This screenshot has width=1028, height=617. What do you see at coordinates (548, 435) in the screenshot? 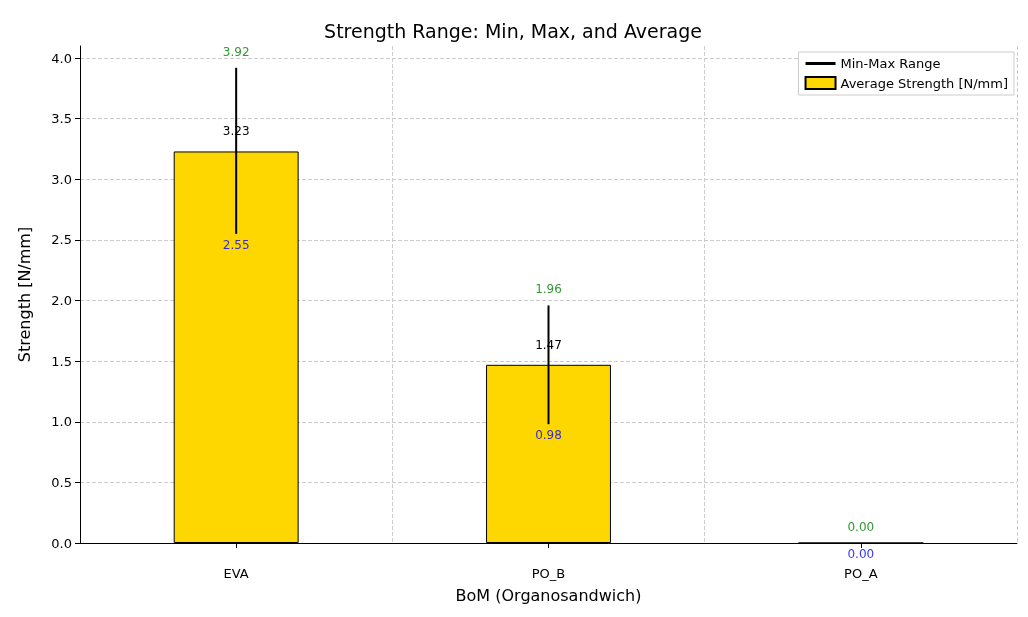
I see `annotation: 0.98` at bounding box center [548, 435].